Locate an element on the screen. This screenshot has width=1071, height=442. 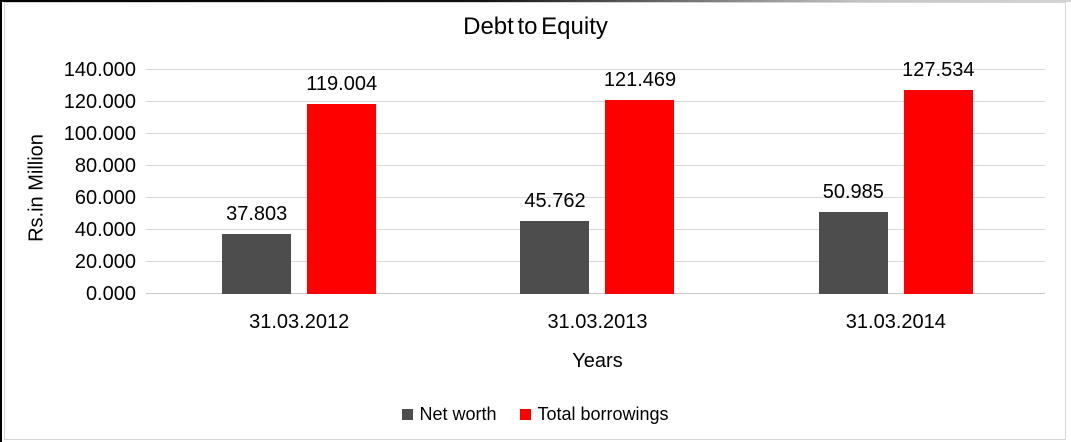
legend: Net worth Total borrowings is located at coordinates (535, 414).